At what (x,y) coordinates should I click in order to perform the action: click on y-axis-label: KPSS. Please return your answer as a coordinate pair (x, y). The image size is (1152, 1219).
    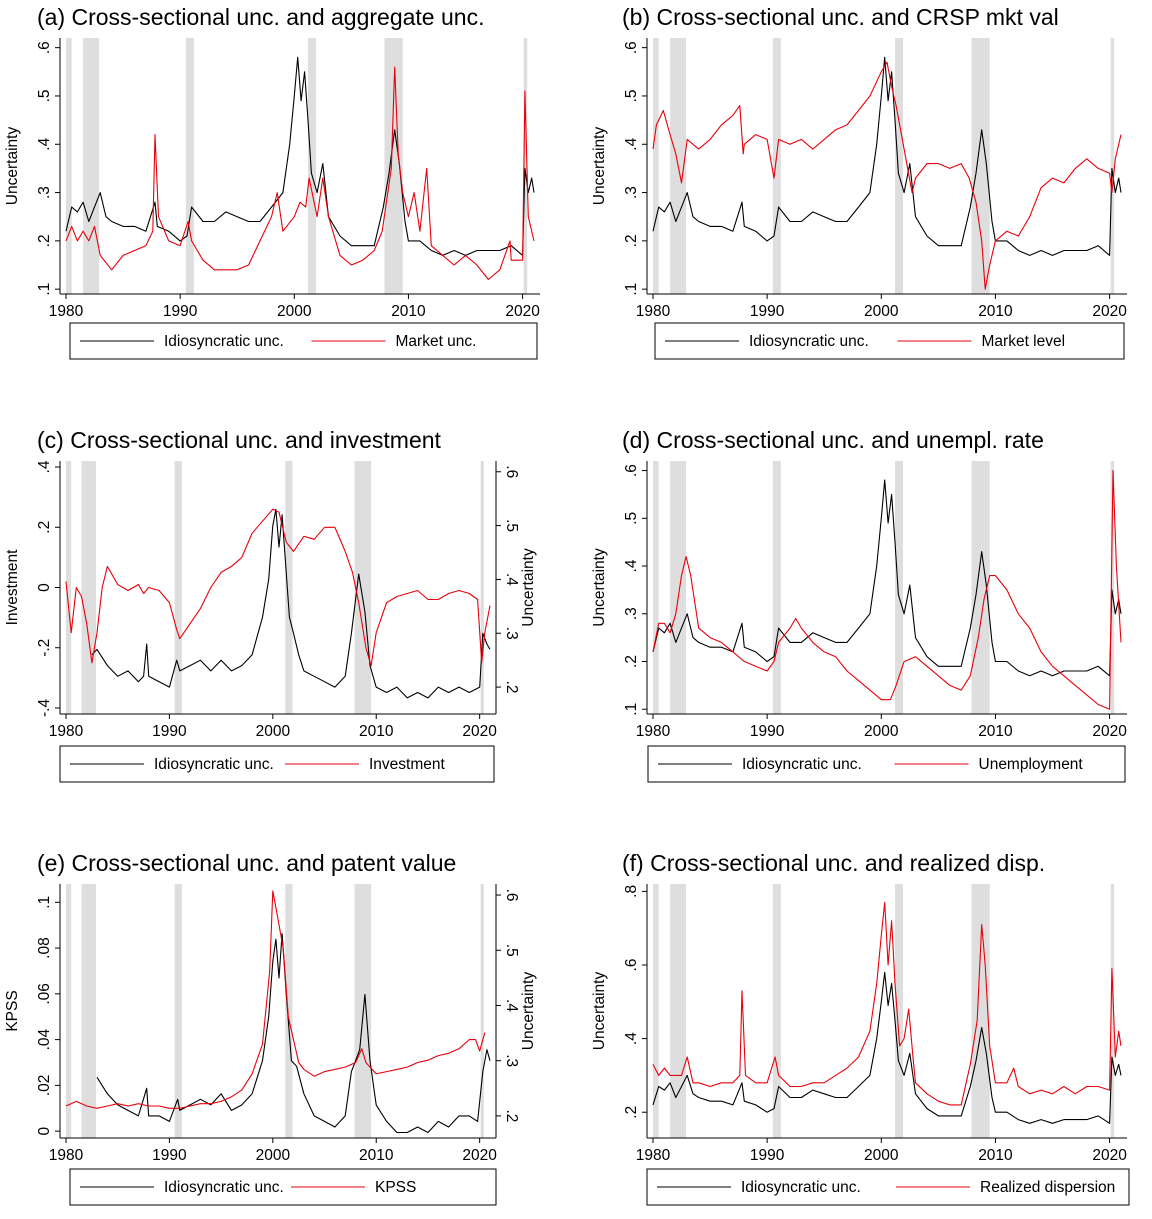
    Looking at the image, I should click on (12, 1010).